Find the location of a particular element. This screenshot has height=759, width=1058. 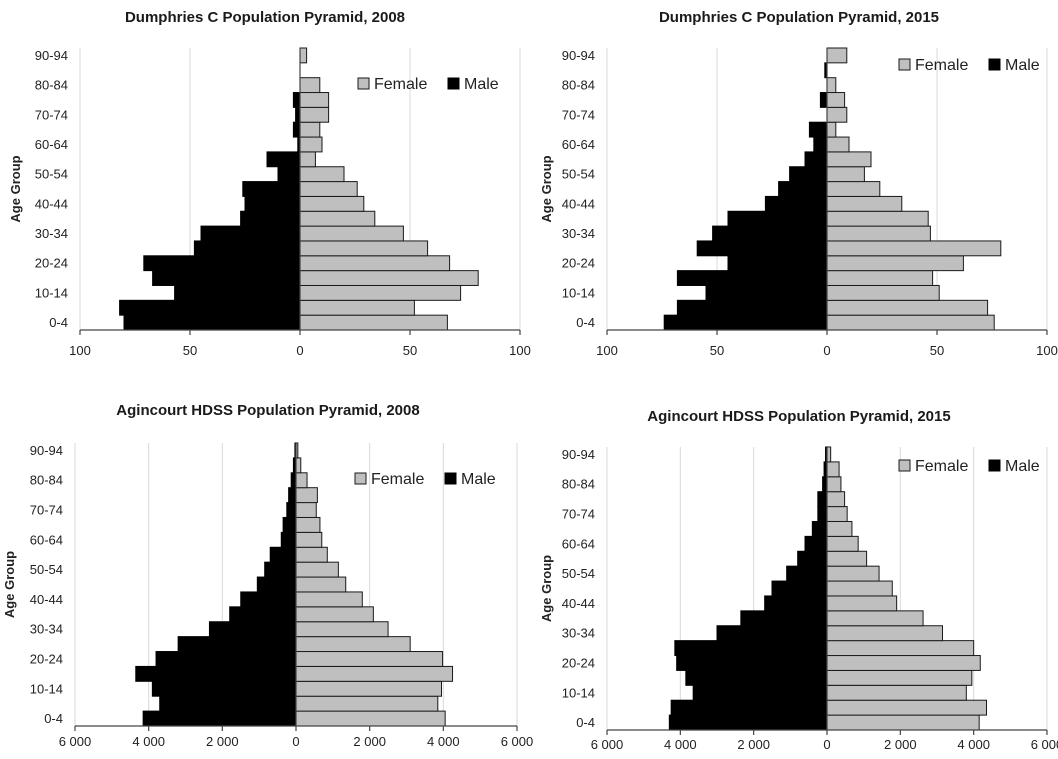

chart2-y-tick-label: 10-14 is located at coordinates (578, 292).